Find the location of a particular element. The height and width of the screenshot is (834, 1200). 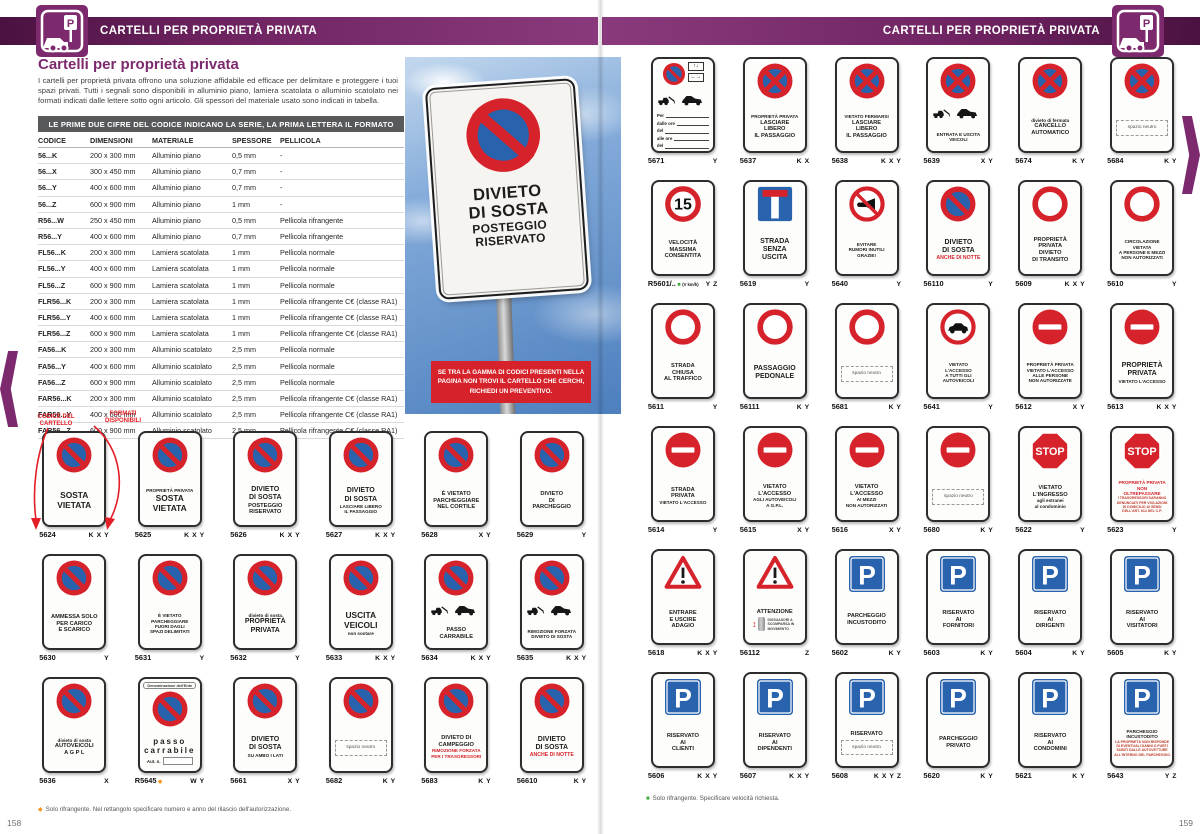

spec-table-row: 56...Z 600 x 900 mm Alluminio piano 1 mm - is located at coordinates (221, 204).